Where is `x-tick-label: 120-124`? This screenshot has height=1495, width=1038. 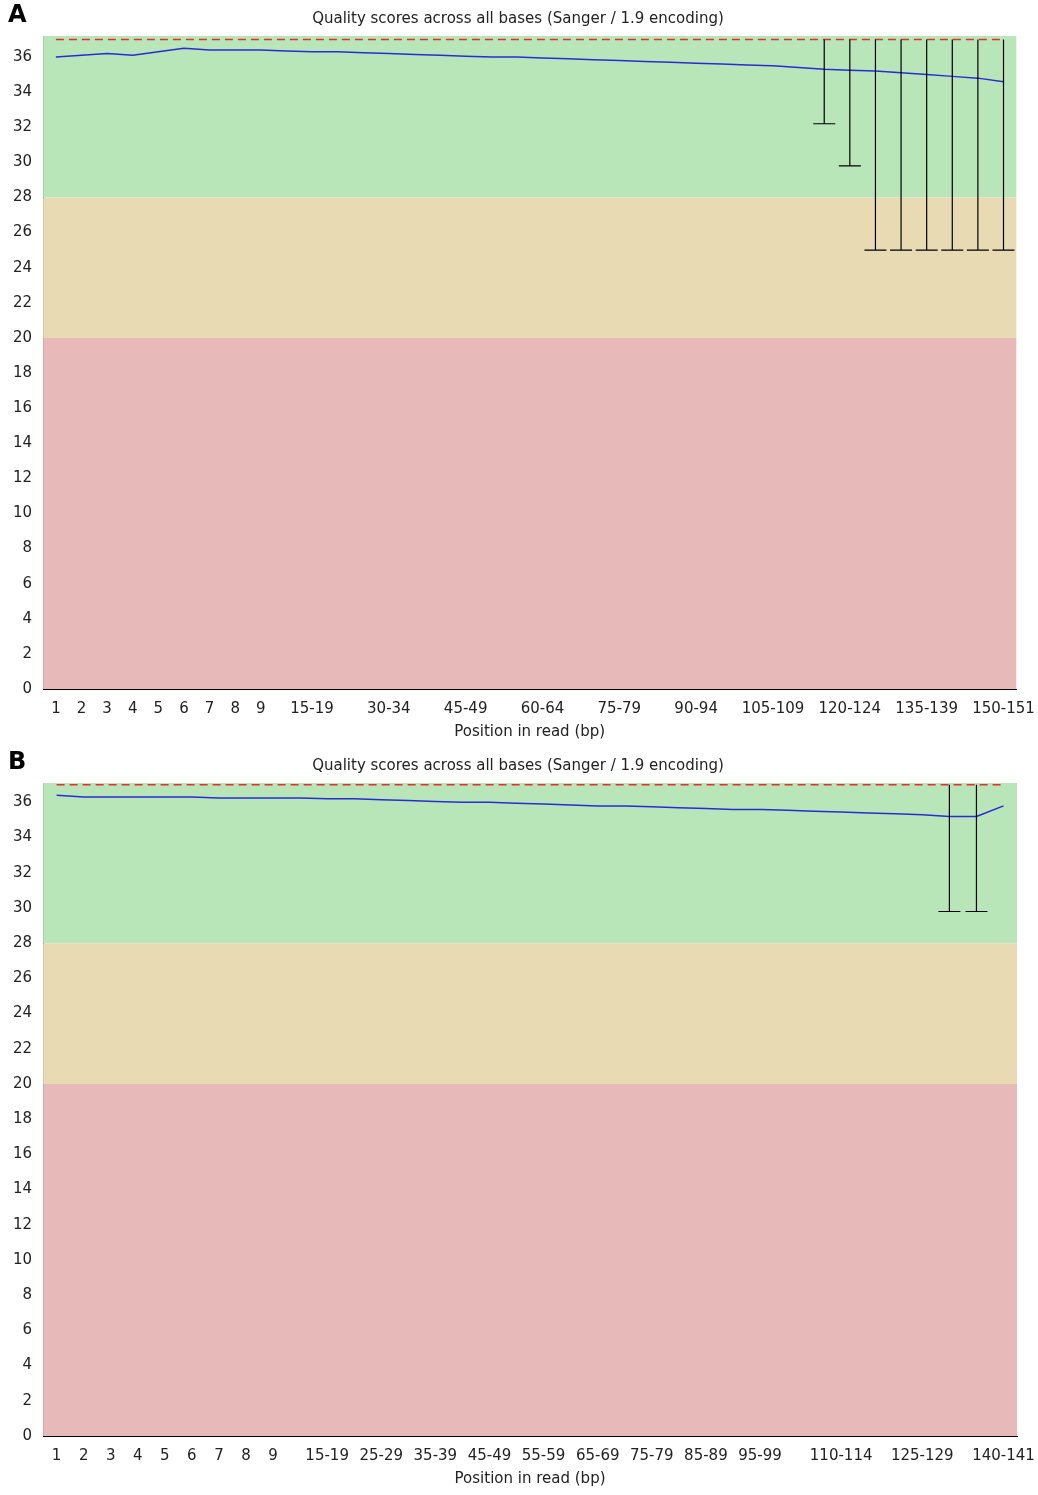
x-tick-label: 120-124 is located at coordinates (850, 707).